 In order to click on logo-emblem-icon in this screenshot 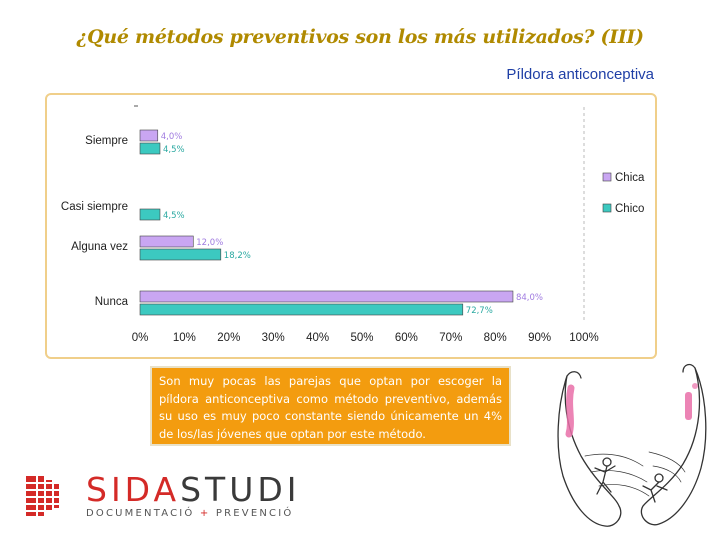, I will do `click(42, 496)`.